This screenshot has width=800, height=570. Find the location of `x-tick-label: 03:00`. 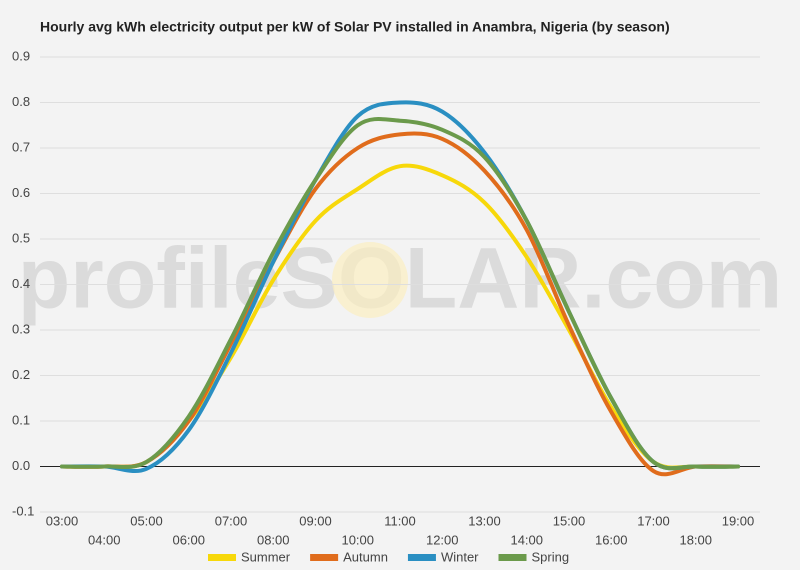

x-tick-label: 03:00 is located at coordinates (62, 520).